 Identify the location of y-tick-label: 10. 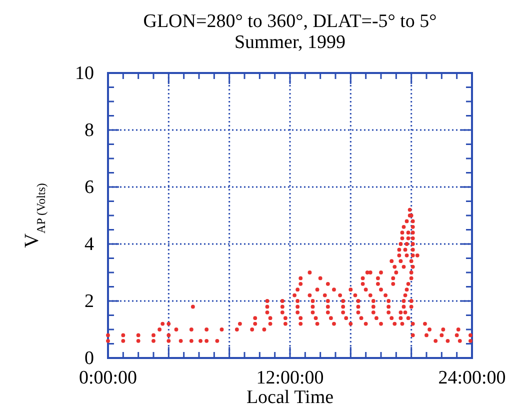
(84, 73).